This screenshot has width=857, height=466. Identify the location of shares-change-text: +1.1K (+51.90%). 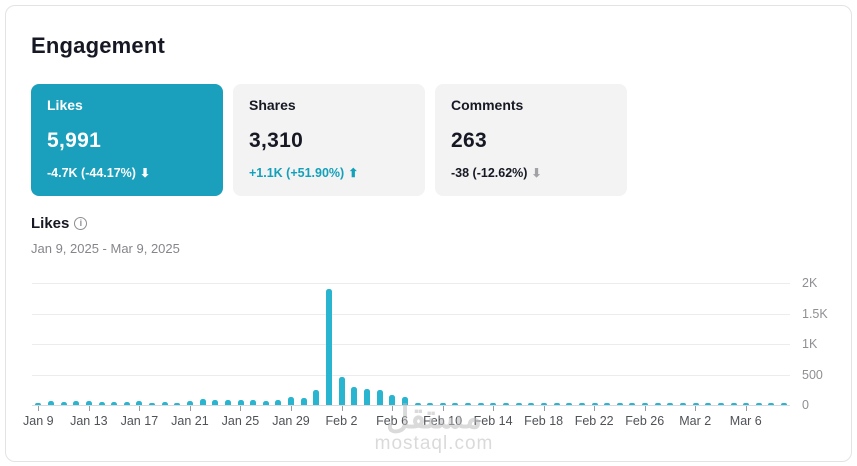
(297, 173).